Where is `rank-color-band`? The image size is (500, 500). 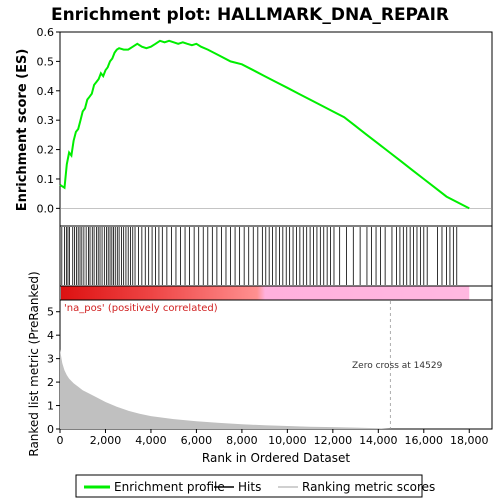
rank-color-band is located at coordinates (265, 293).